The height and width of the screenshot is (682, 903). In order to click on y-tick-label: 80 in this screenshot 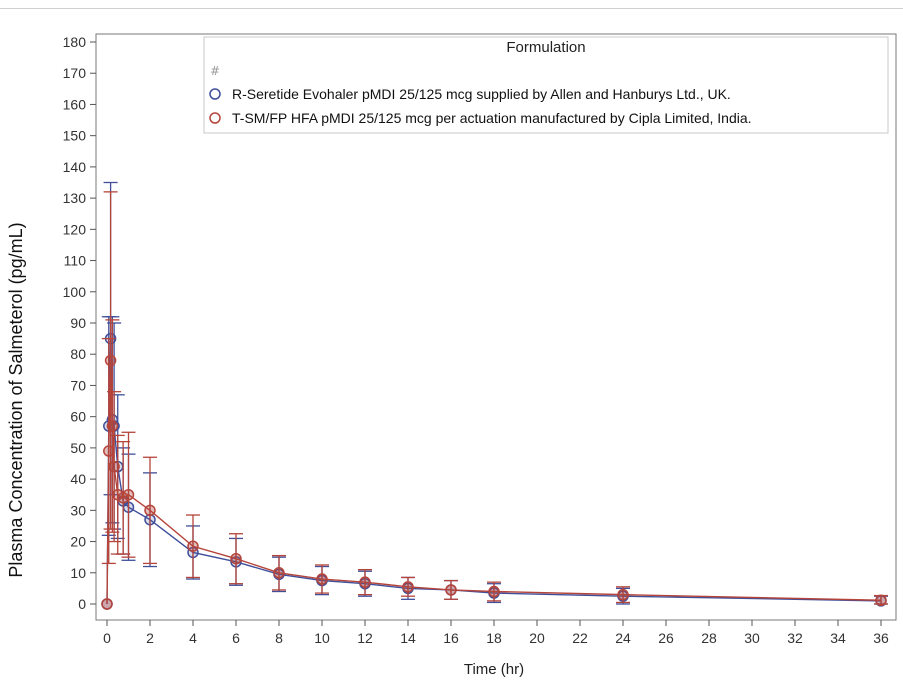, I will do `click(78, 354)`.